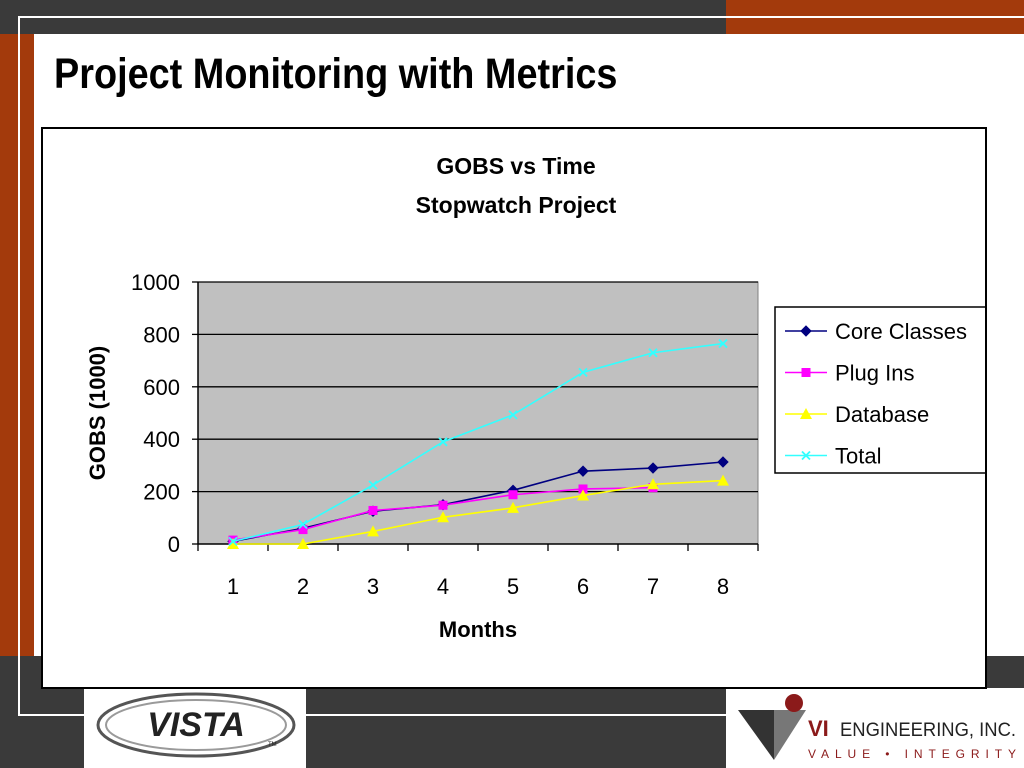 Image resolution: width=1024 pixels, height=768 pixels. I want to click on y-tick-label: 600, so click(161, 387).